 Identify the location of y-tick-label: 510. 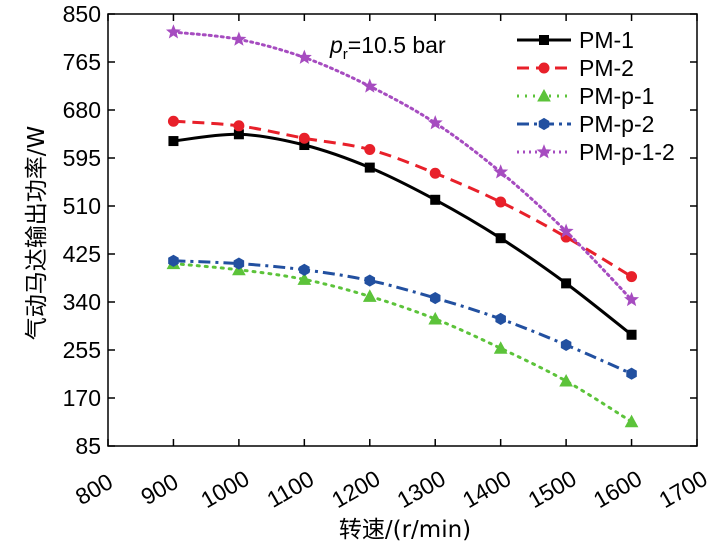
(82, 206).